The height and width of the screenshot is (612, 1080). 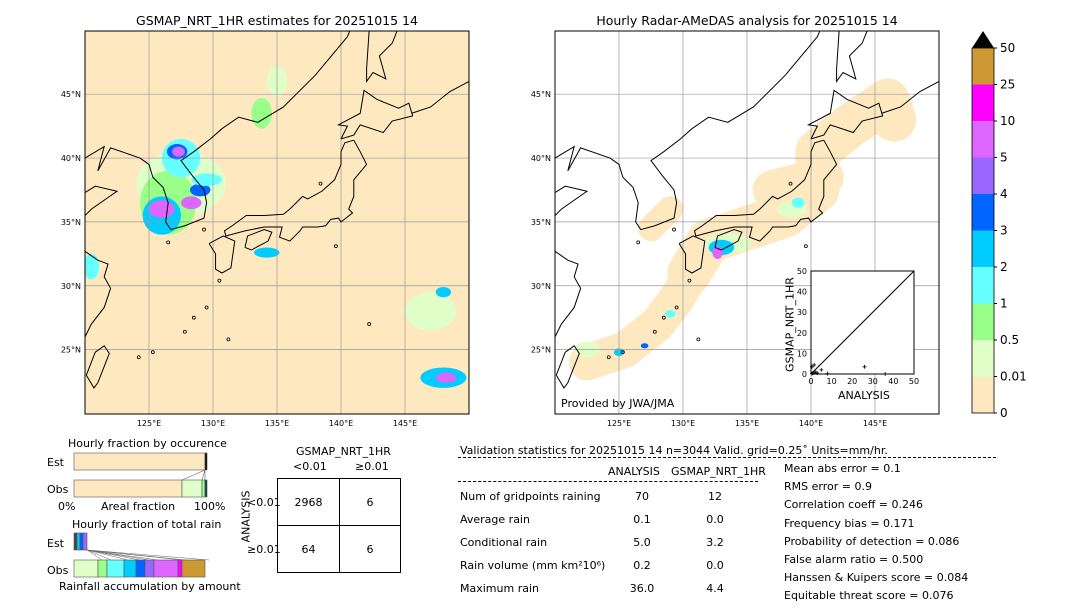 I want to click on coastline-shikoku, so click(x=728, y=240).